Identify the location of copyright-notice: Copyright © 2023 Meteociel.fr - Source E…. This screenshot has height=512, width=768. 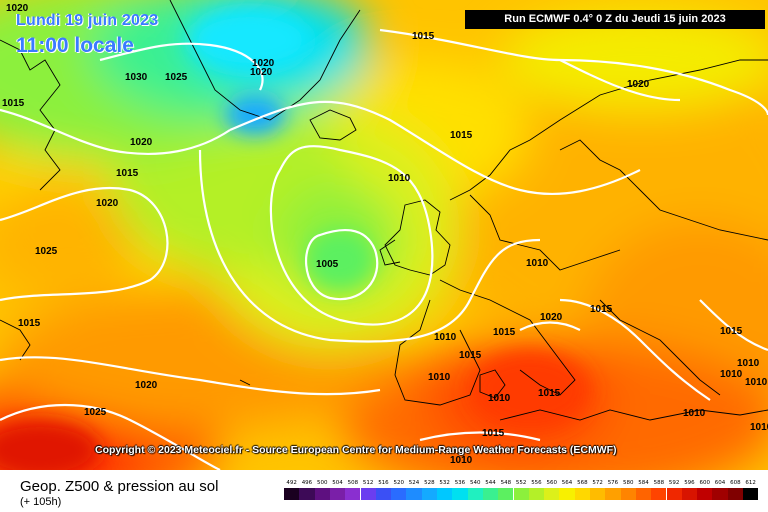
(356, 450).